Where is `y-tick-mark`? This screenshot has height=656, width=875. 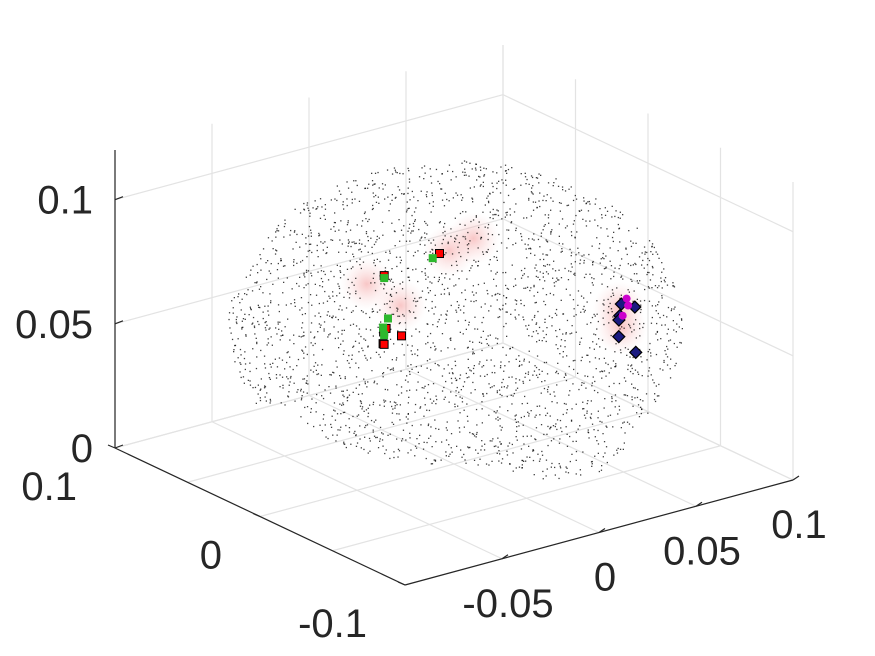 y-tick-mark is located at coordinates (699, 504).